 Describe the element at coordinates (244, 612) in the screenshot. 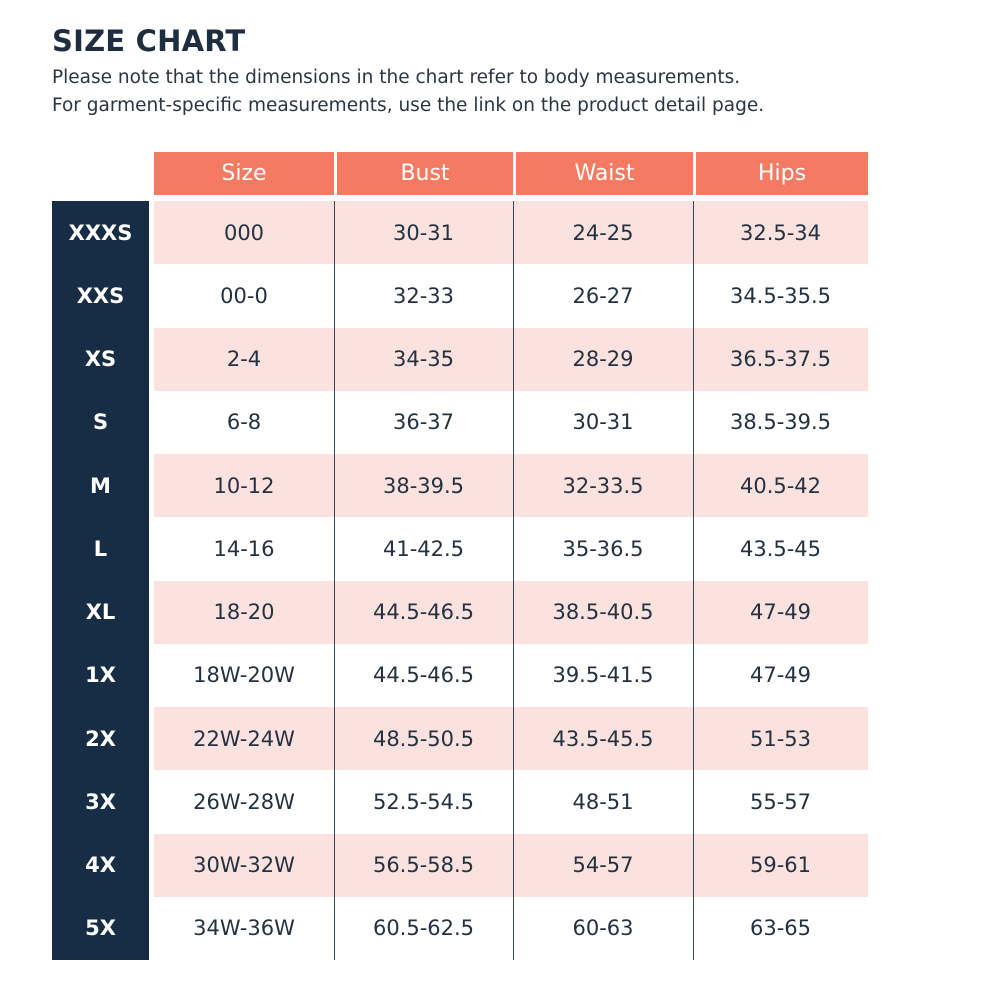

I see `cell-size: 18-20` at that location.